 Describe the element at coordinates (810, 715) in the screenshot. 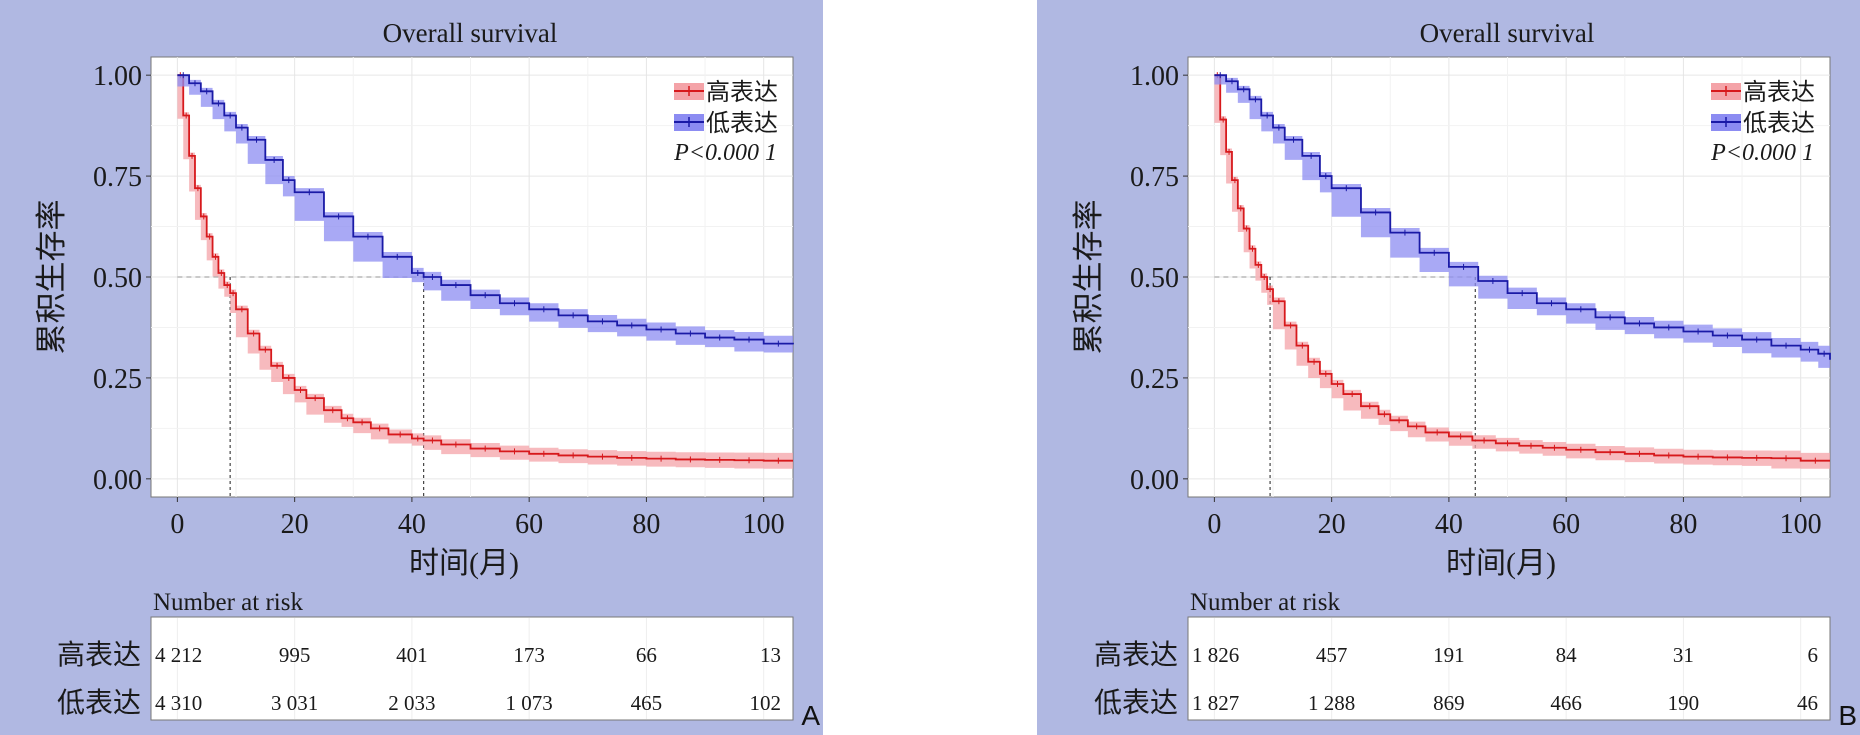

I see `panel-label: A` at that location.